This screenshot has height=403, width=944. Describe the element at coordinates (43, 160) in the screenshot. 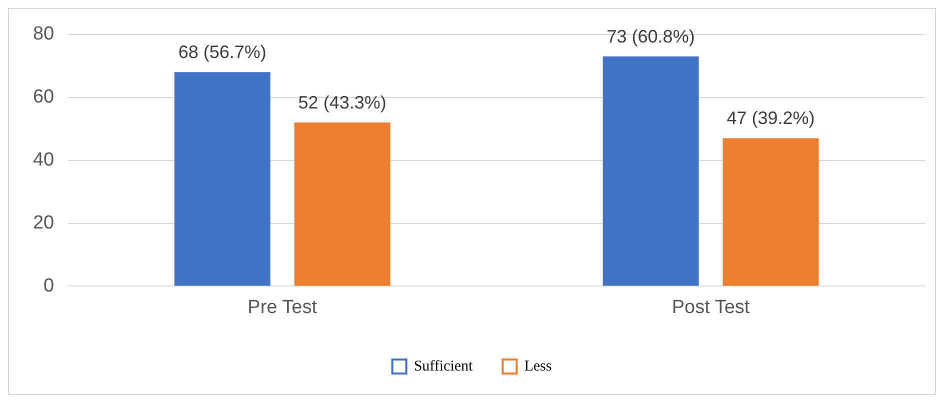

I see `y-tick-label: 40` at that location.